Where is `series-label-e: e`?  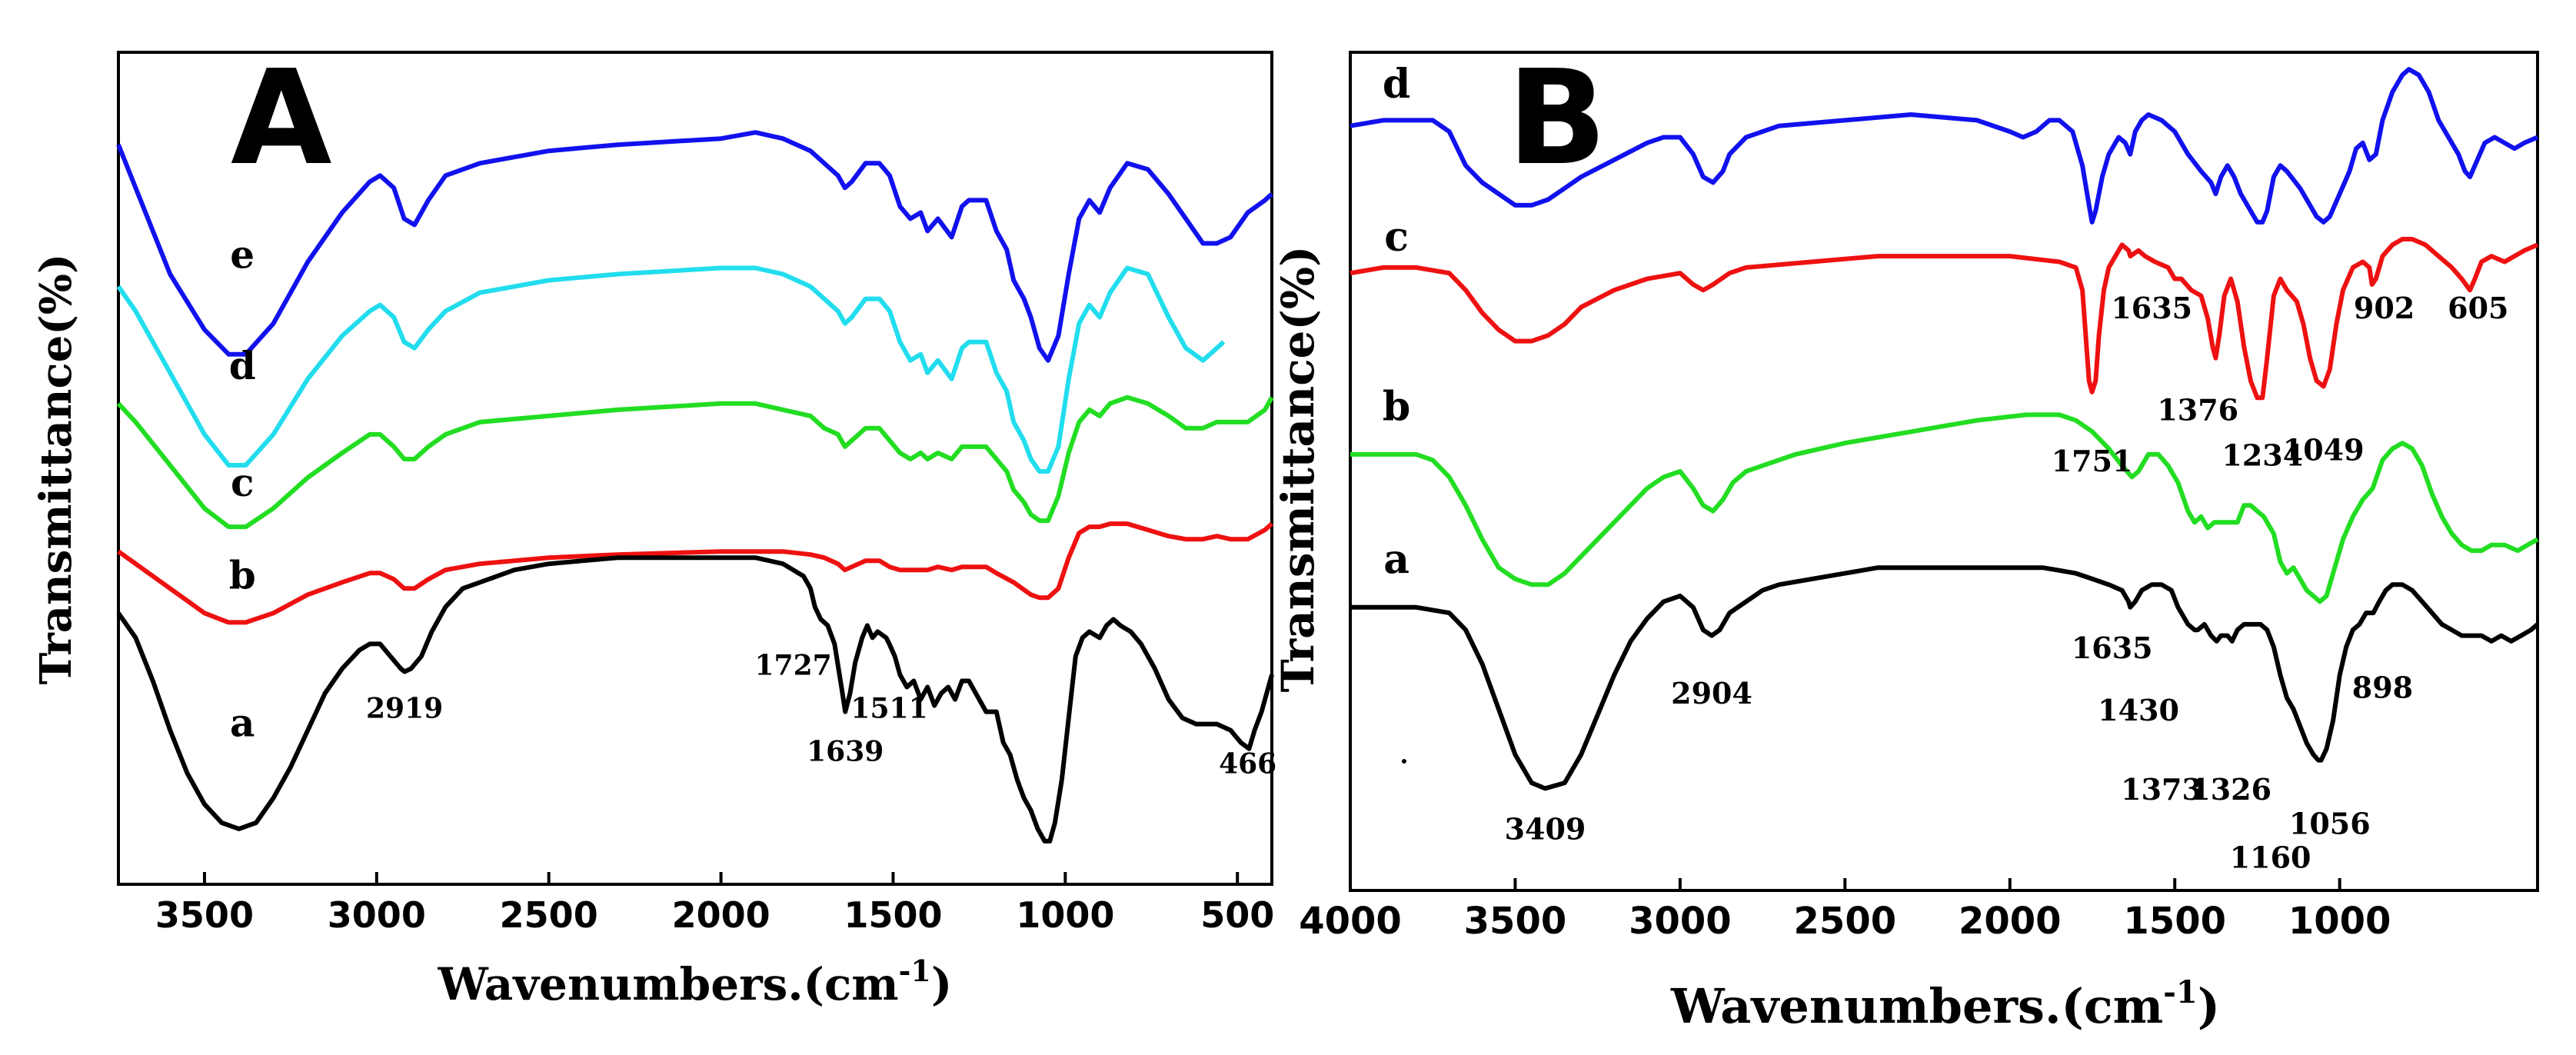 series-label-e: e is located at coordinates (243, 255).